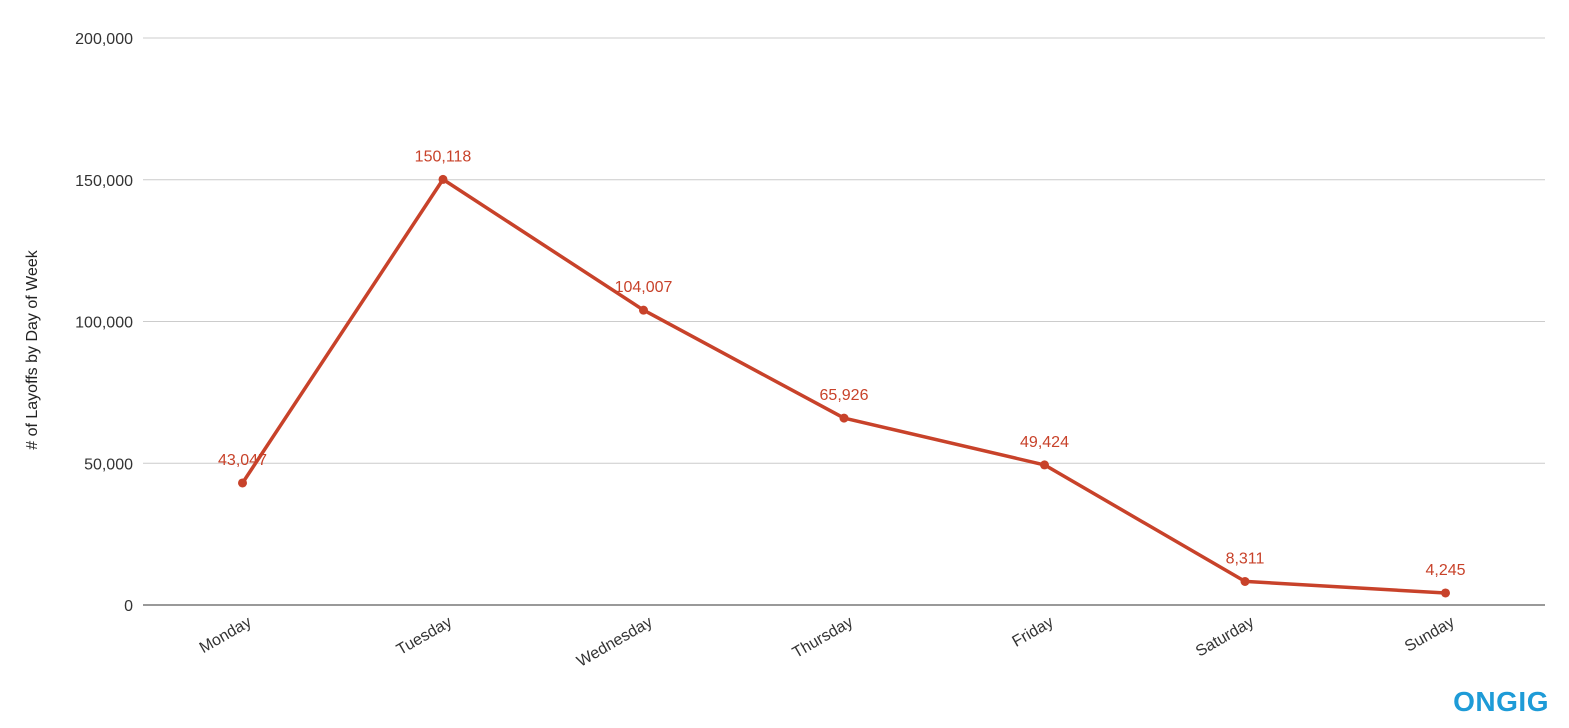 This screenshot has height=728, width=1569. Describe the element at coordinates (443, 156) in the screenshot. I see `data-label: 150,118` at that location.